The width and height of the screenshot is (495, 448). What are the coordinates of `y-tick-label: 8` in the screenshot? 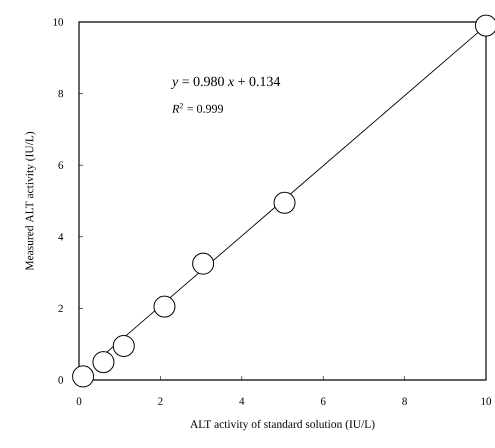 It's located at (61, 94).